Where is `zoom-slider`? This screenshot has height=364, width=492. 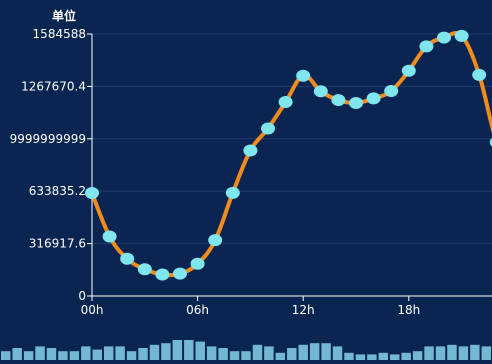 zoom-slider is located at coordinates (246, 350).